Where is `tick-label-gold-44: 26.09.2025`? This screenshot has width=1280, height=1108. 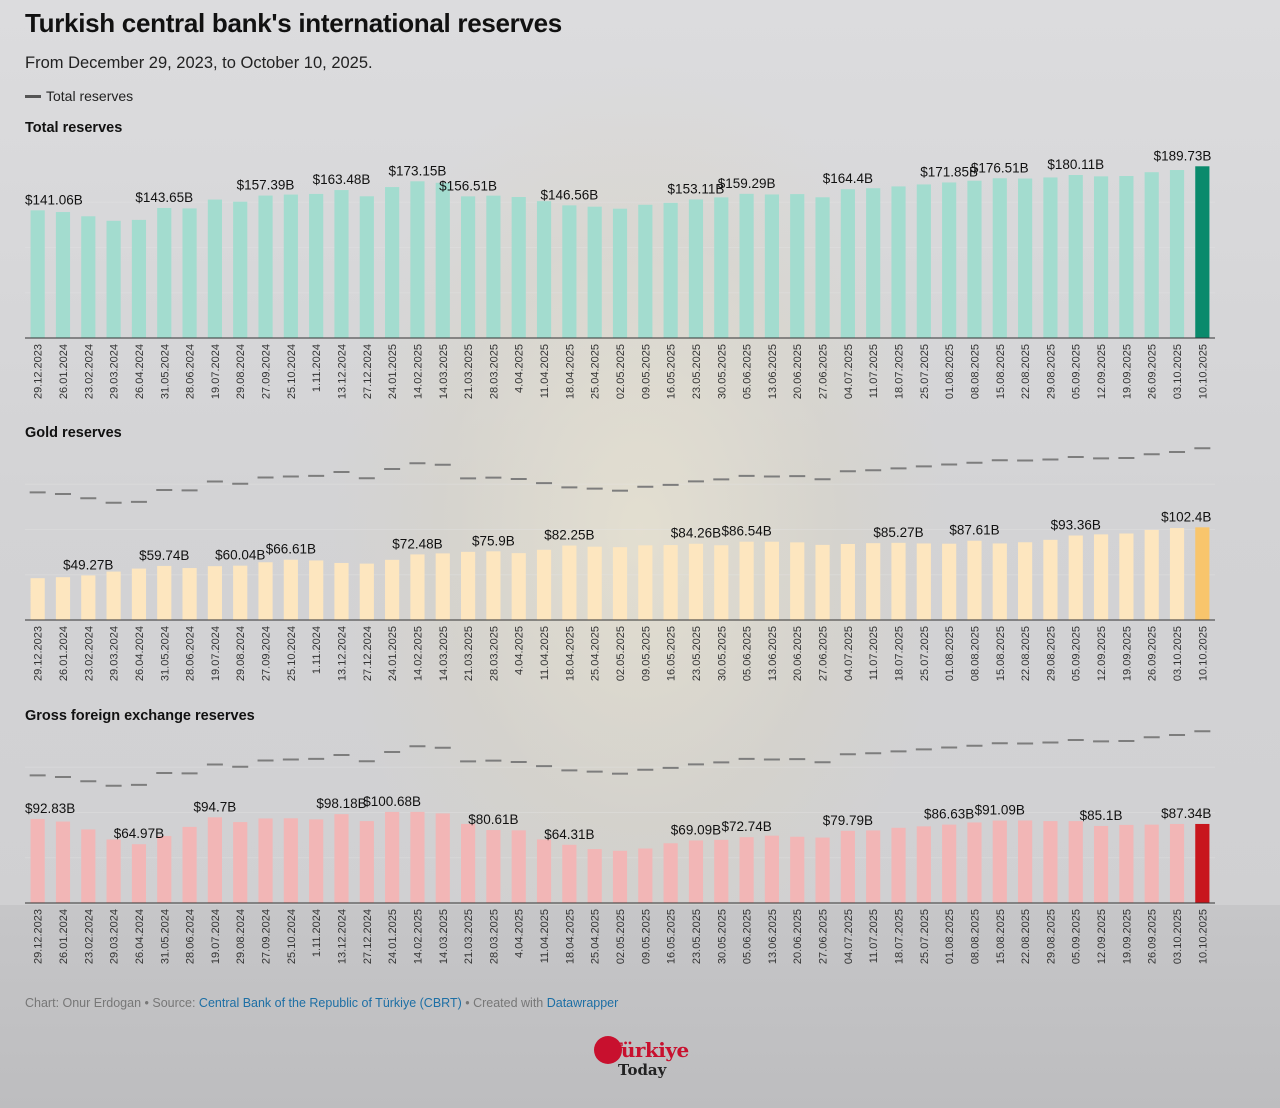
tick-label-gold-44: 26.09.2025 is located at coordinates (1153, 653).